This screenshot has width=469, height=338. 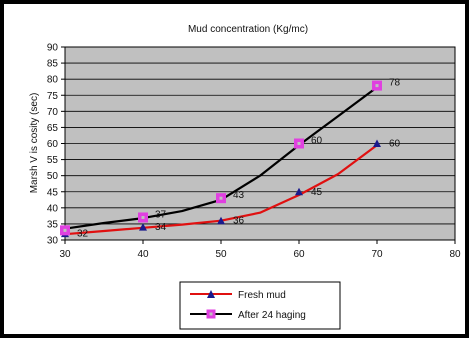 I want to click on y-tick-label: 50, so click(x=53, y=176).